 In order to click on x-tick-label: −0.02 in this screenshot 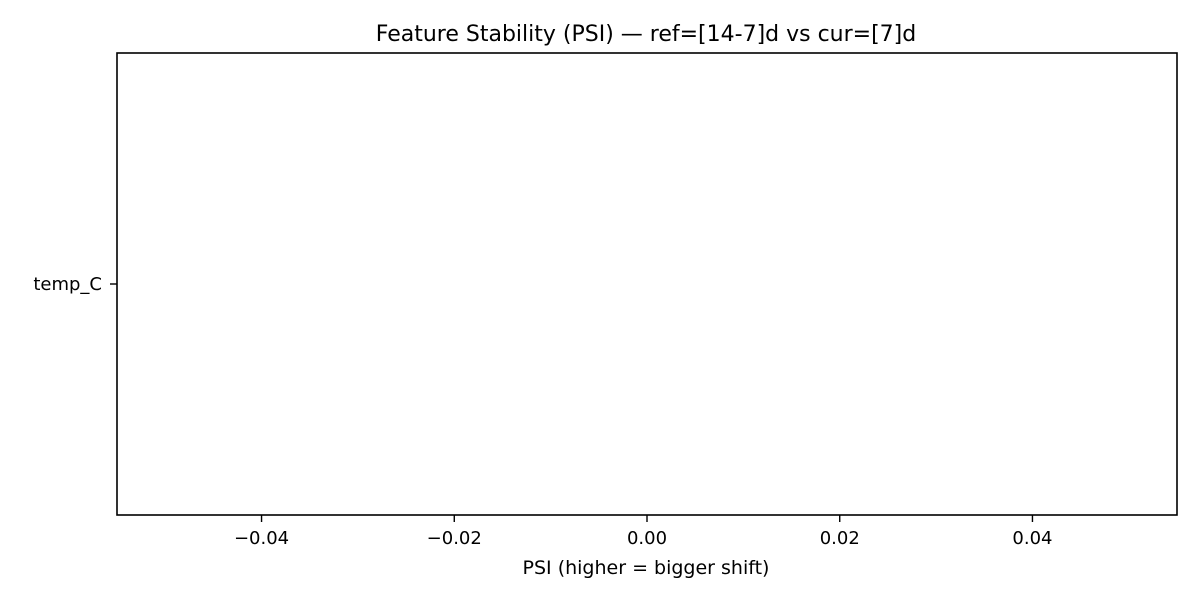, I will do `click(454, 538)`.